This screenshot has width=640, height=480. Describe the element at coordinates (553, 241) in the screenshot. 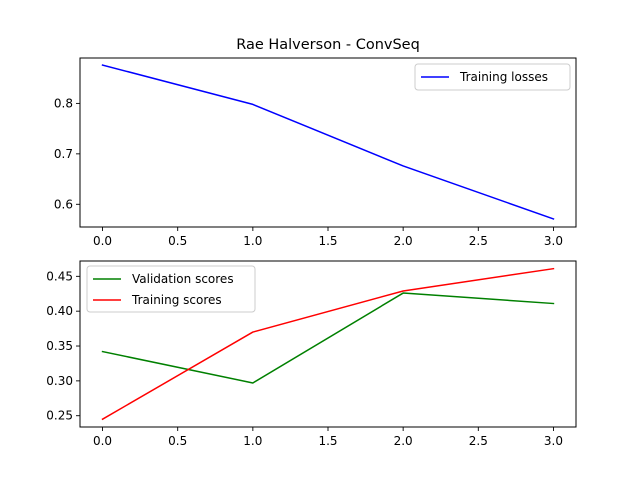

I see `top-x-tick-label: 3.0` at that location.